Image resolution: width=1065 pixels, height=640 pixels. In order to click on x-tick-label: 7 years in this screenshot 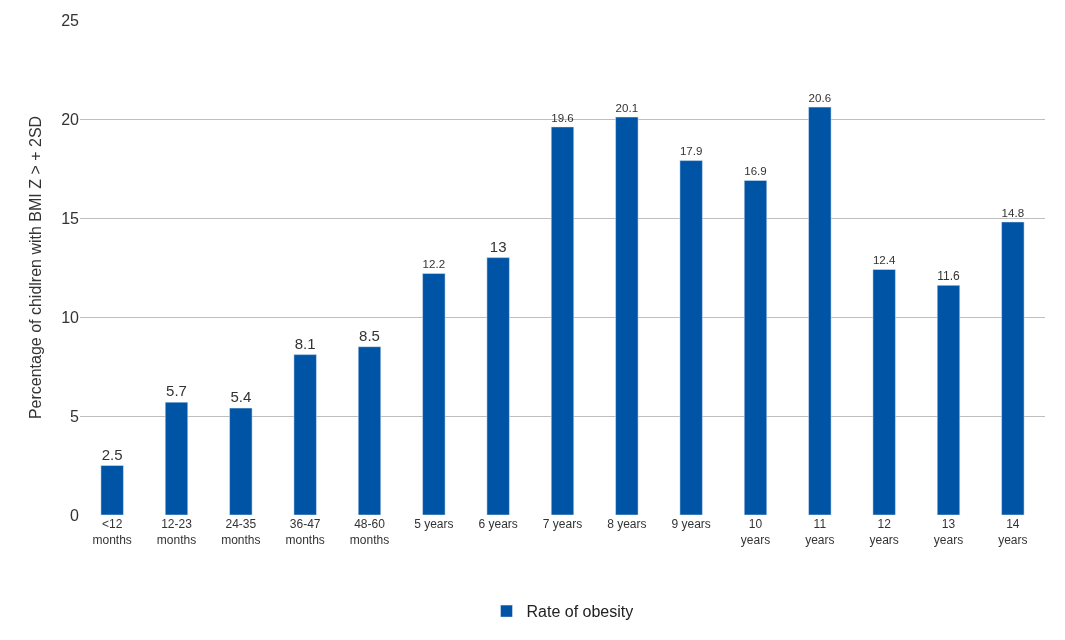, I will do `click(562, 524)`.